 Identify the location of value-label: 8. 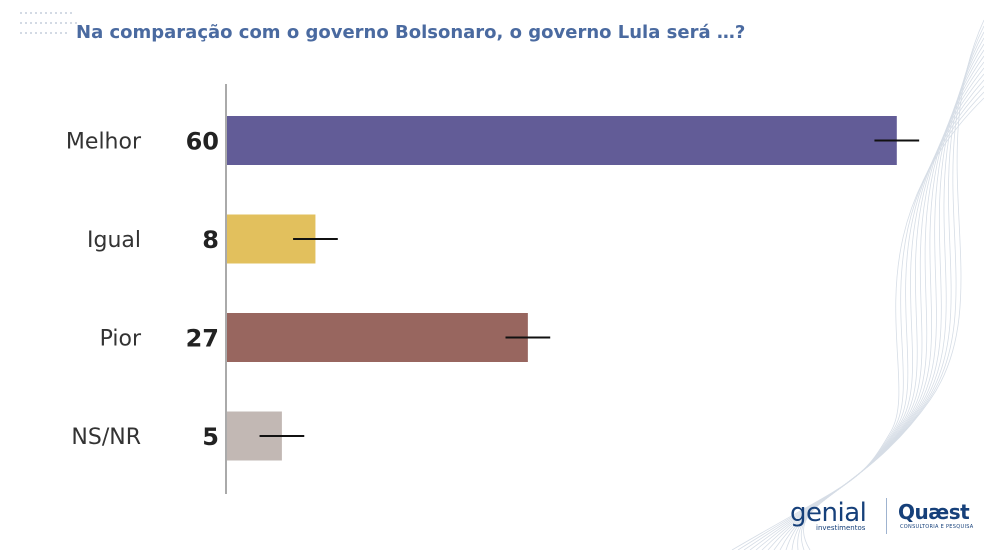
(210, 240).